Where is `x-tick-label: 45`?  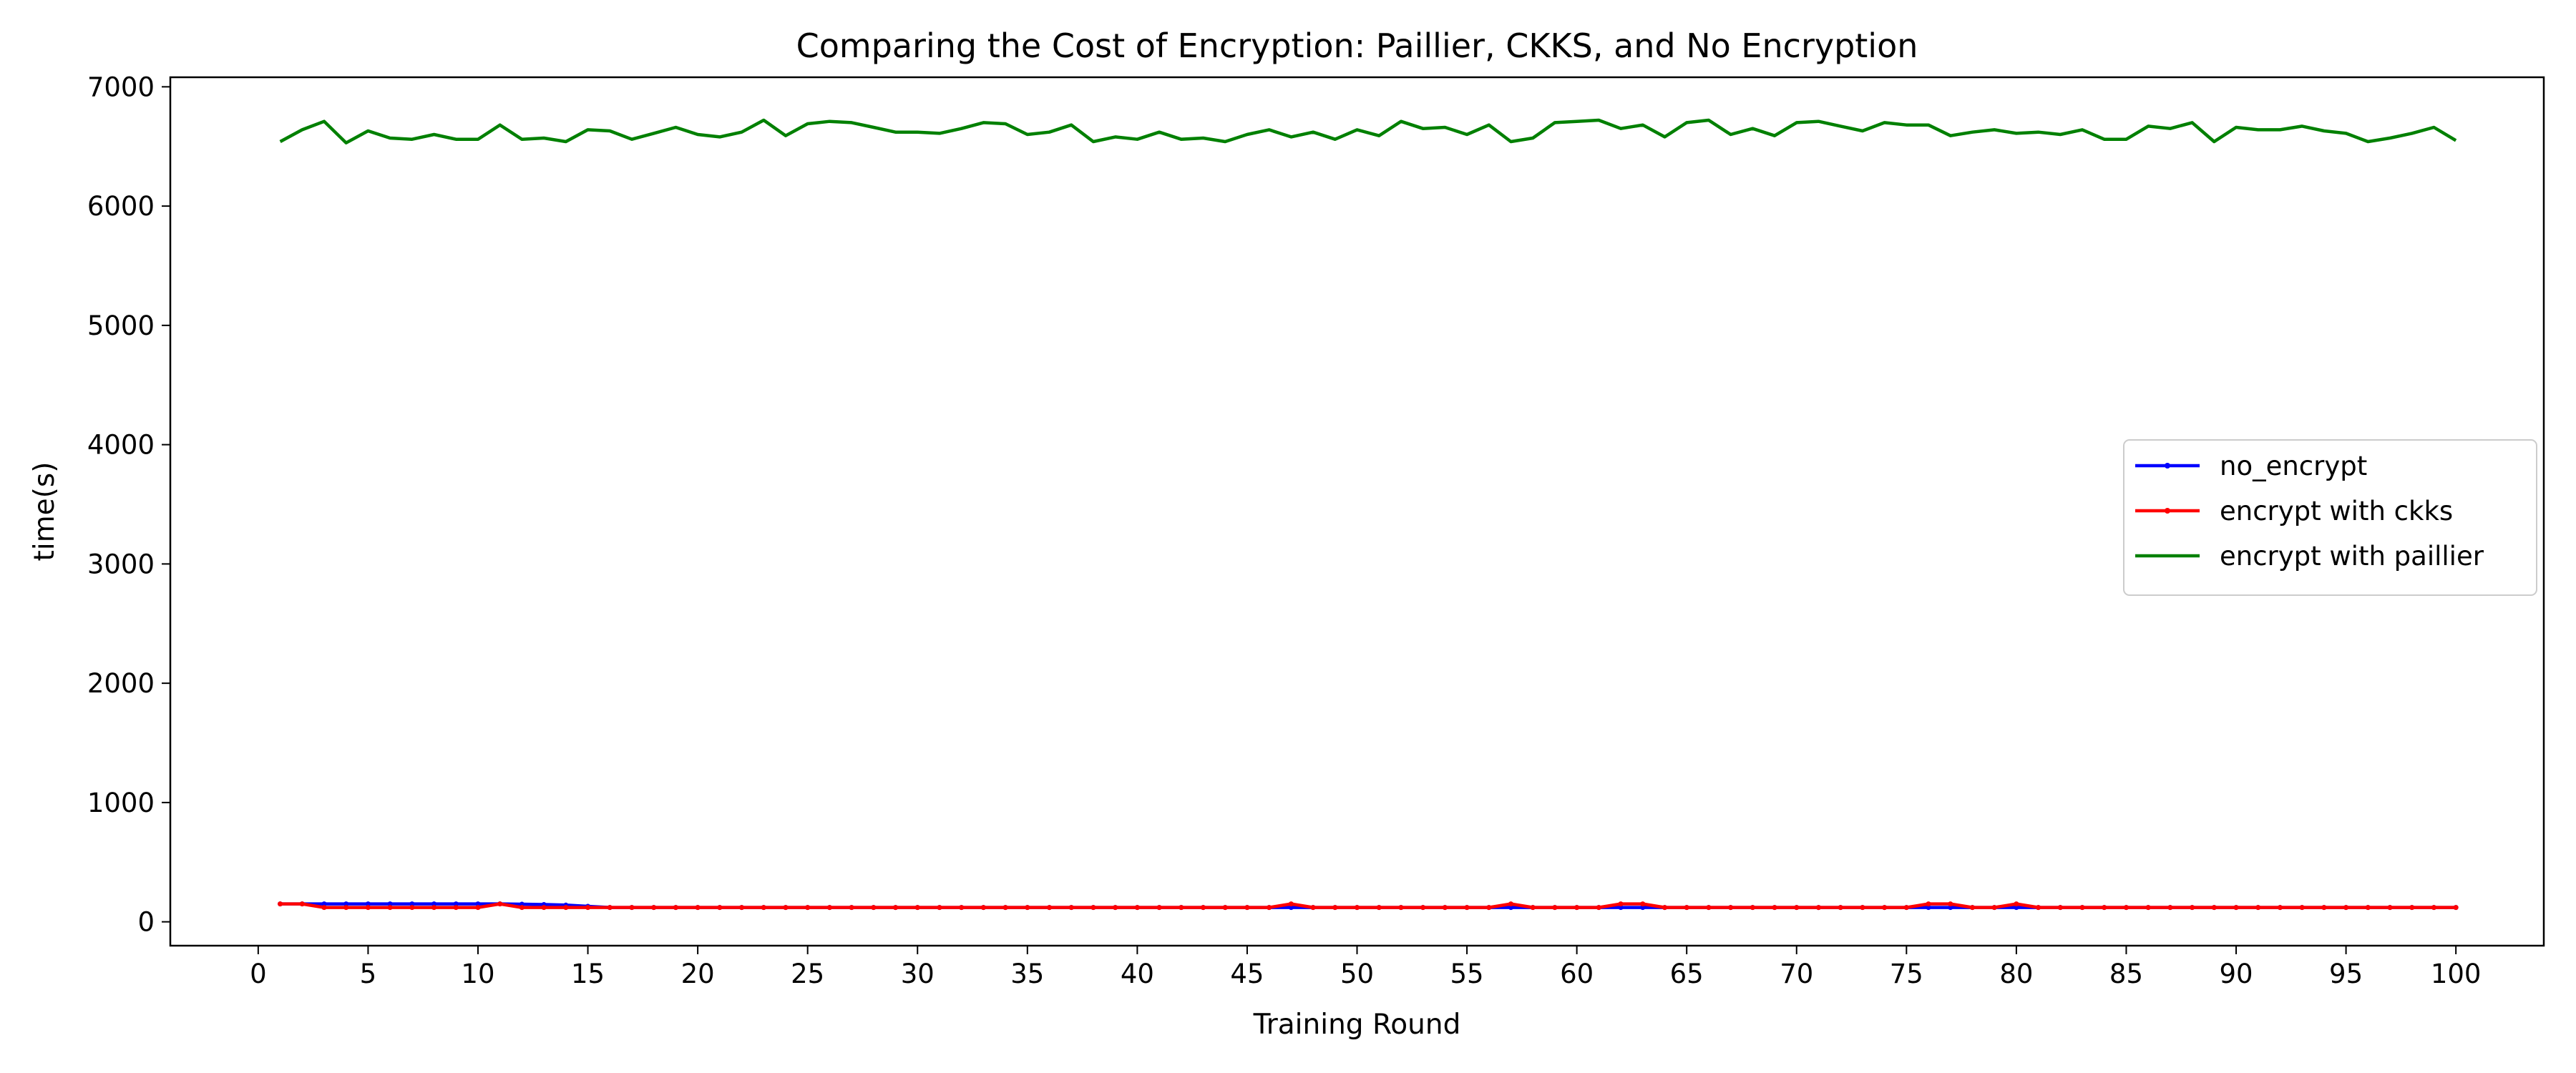
x-tick-label: 45 is located at coordinates (1247, 974).